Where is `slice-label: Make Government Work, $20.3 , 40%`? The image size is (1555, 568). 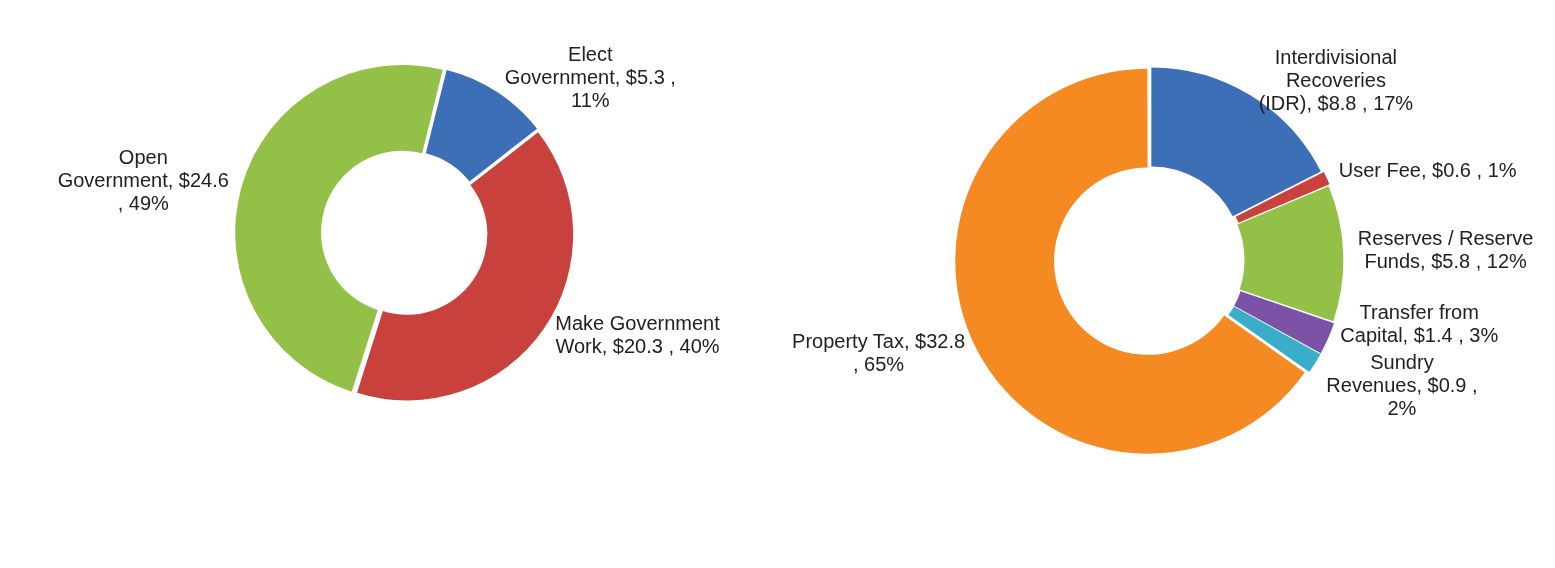 slice-label: Make Government Work, $20.3 , 40% is located at coordinates (638, 334).